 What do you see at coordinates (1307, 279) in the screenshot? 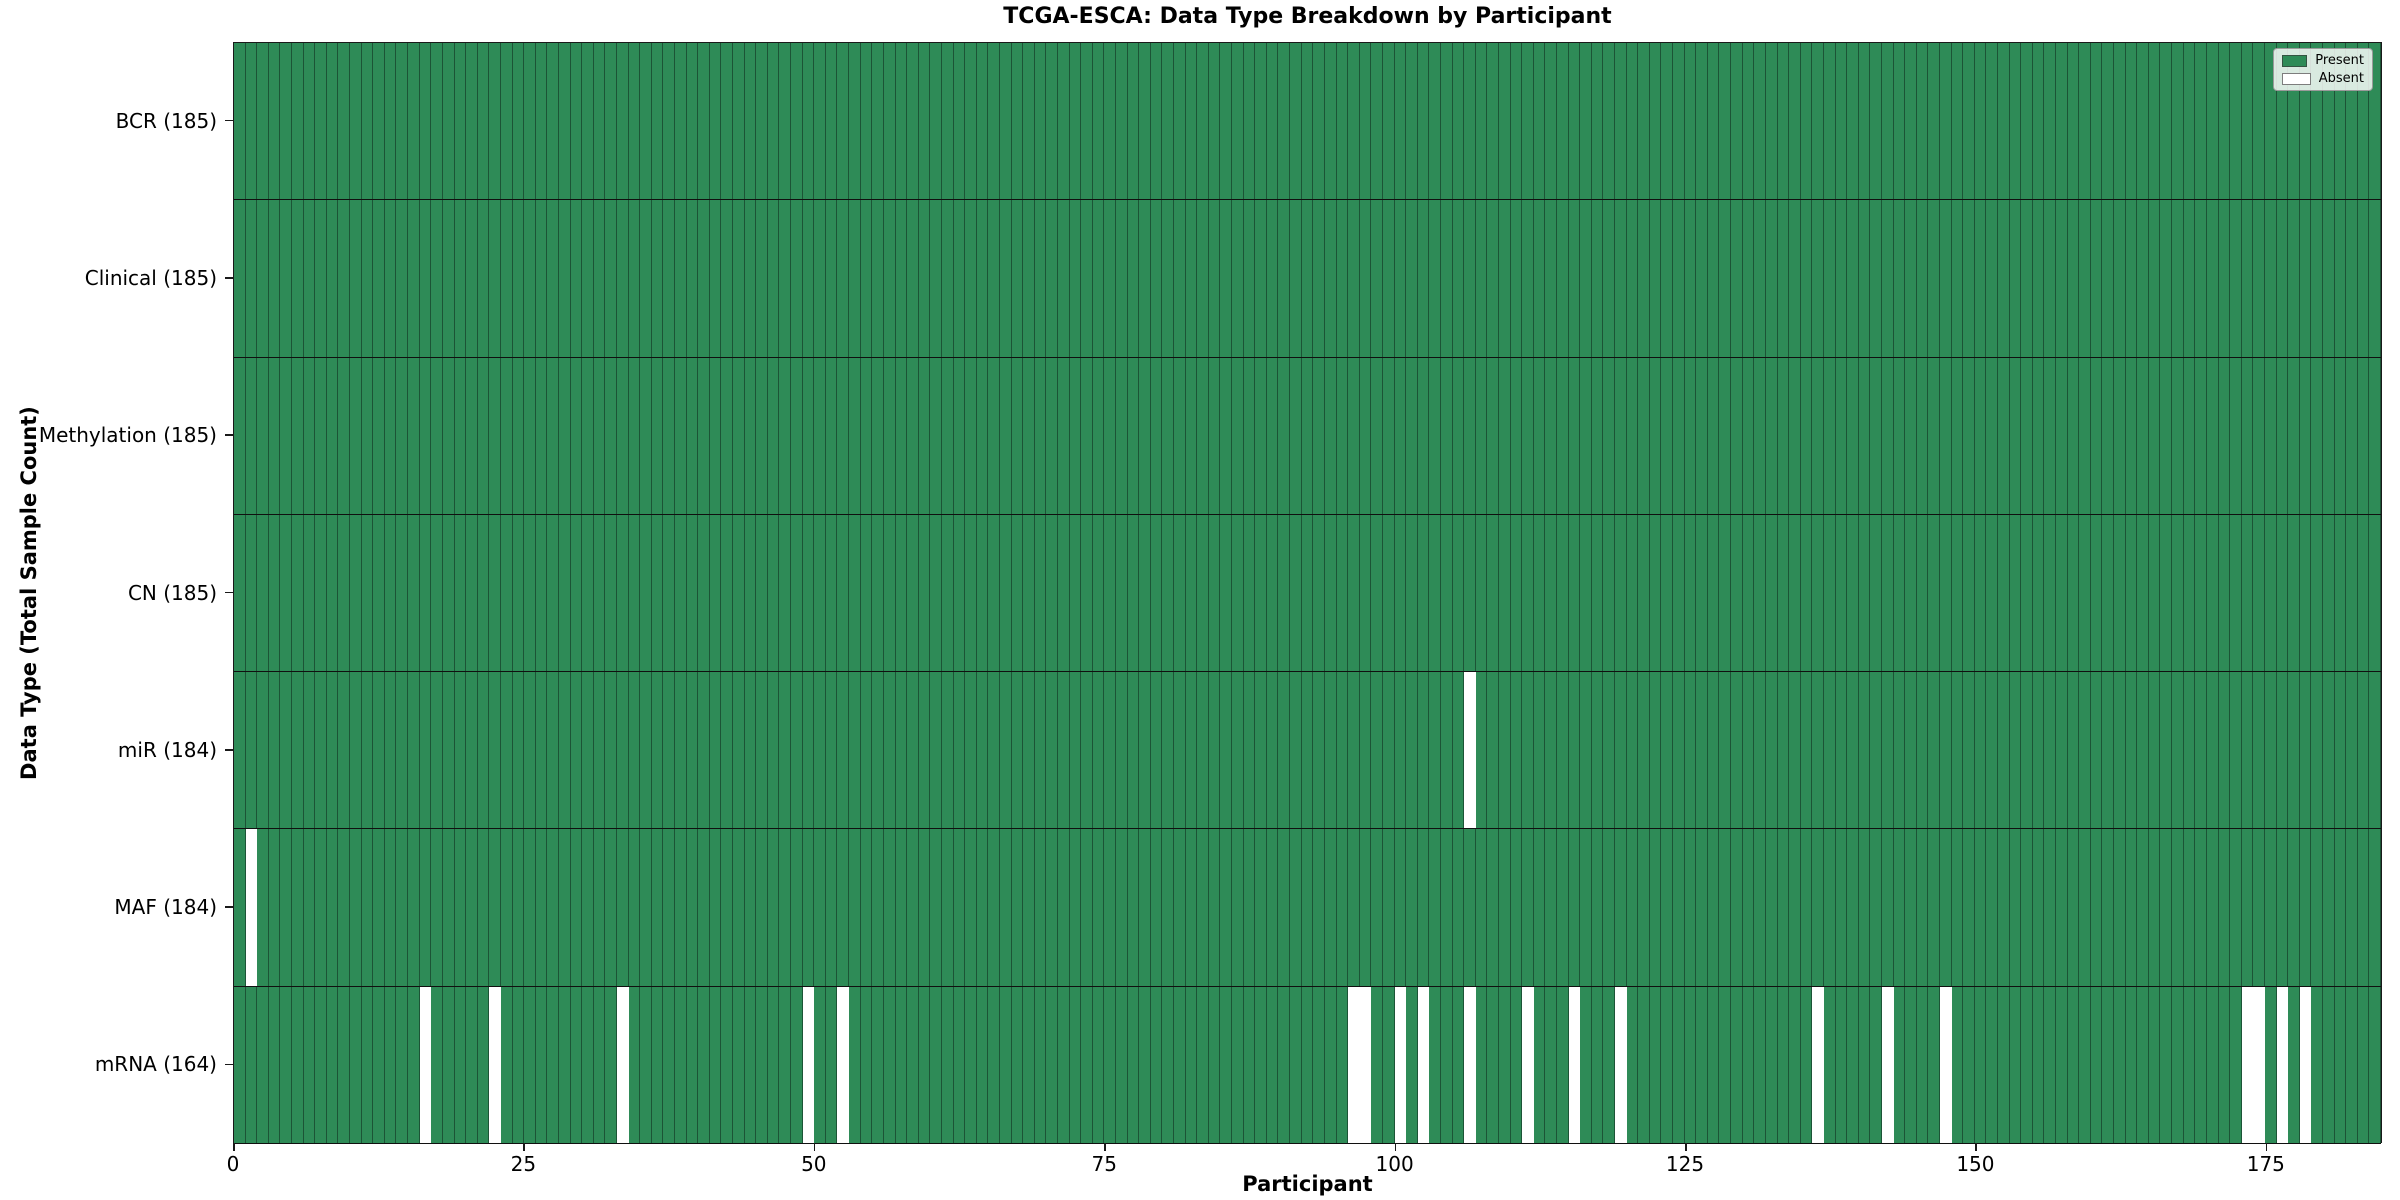
I see `heatmap-row-Clinical` at bounding box center [1307, 279].